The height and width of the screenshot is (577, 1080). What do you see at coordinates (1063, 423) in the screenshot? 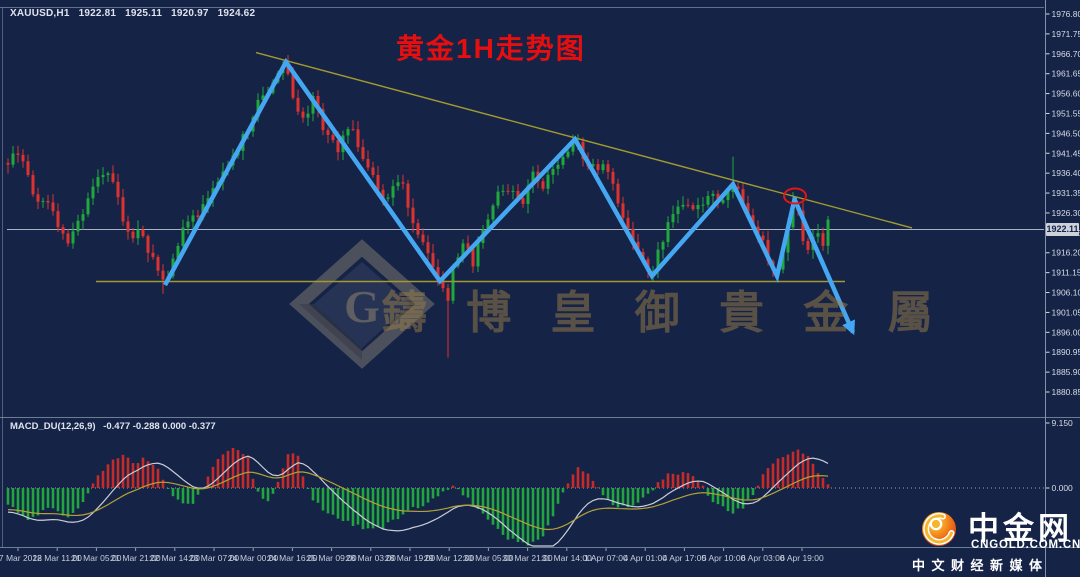
I see `macd-tick-label: 9.150` at bounding box center [1063, 423].